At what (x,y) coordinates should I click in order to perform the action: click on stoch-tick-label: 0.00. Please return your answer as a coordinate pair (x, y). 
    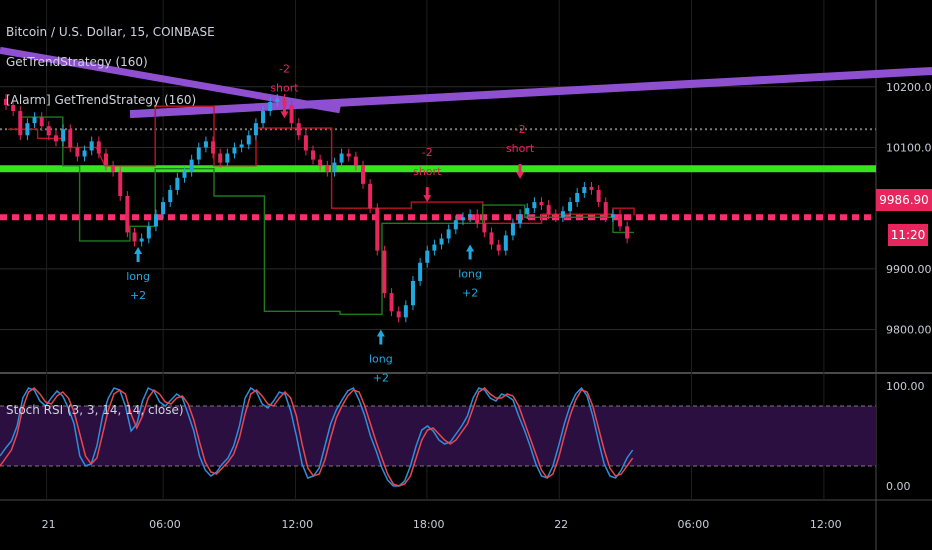
    Looking at the image, I should click on (898, 486).